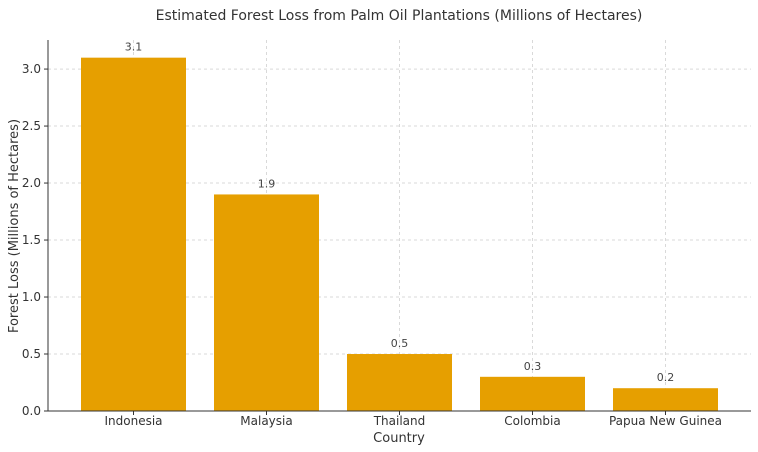  I want to click on bar-papua-new-guinea, so click(665, 399).